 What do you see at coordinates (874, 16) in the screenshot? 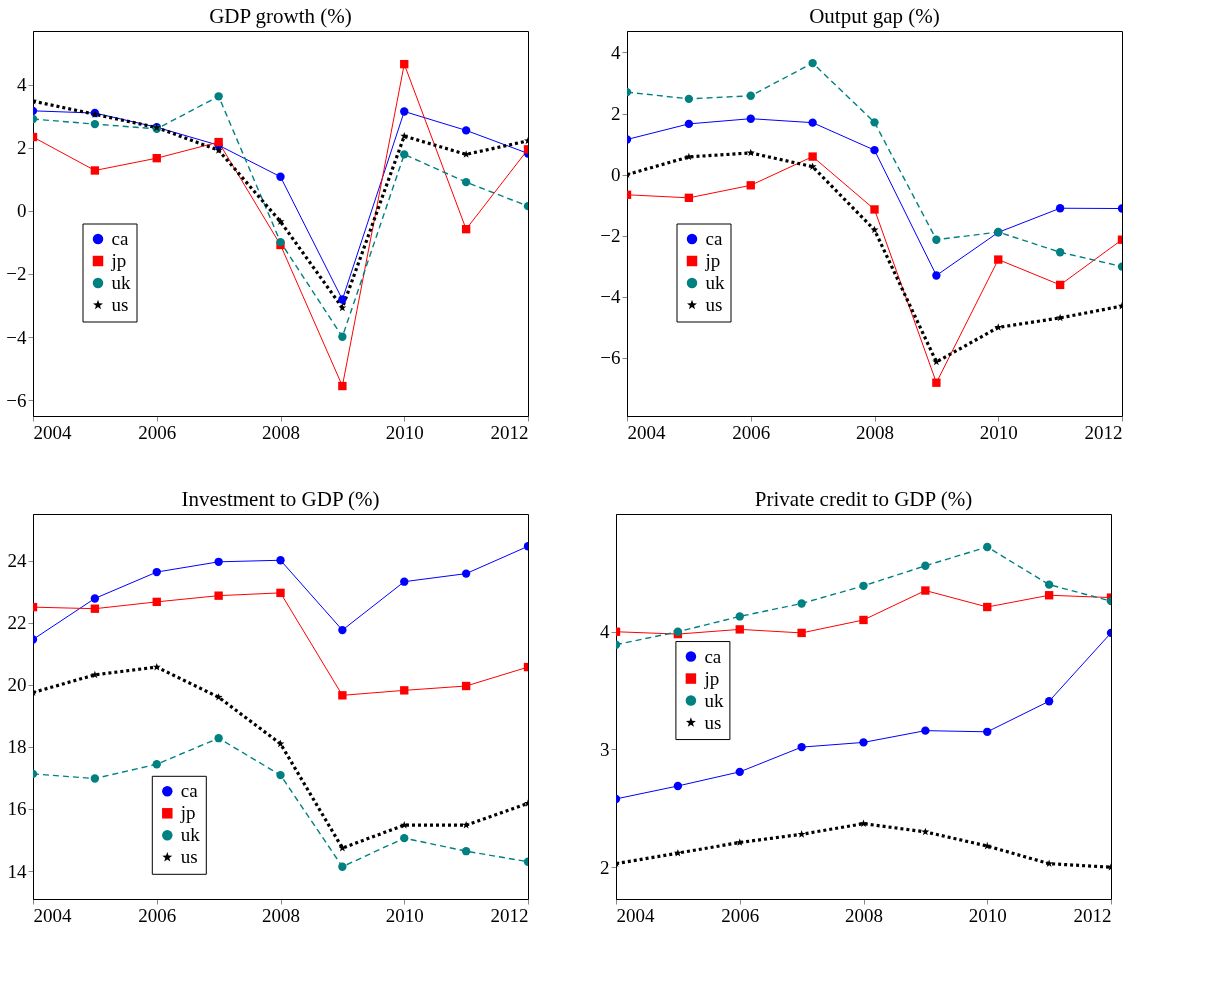
I see `chart-title: Output gap (%)` at bounding box center [874, 16].